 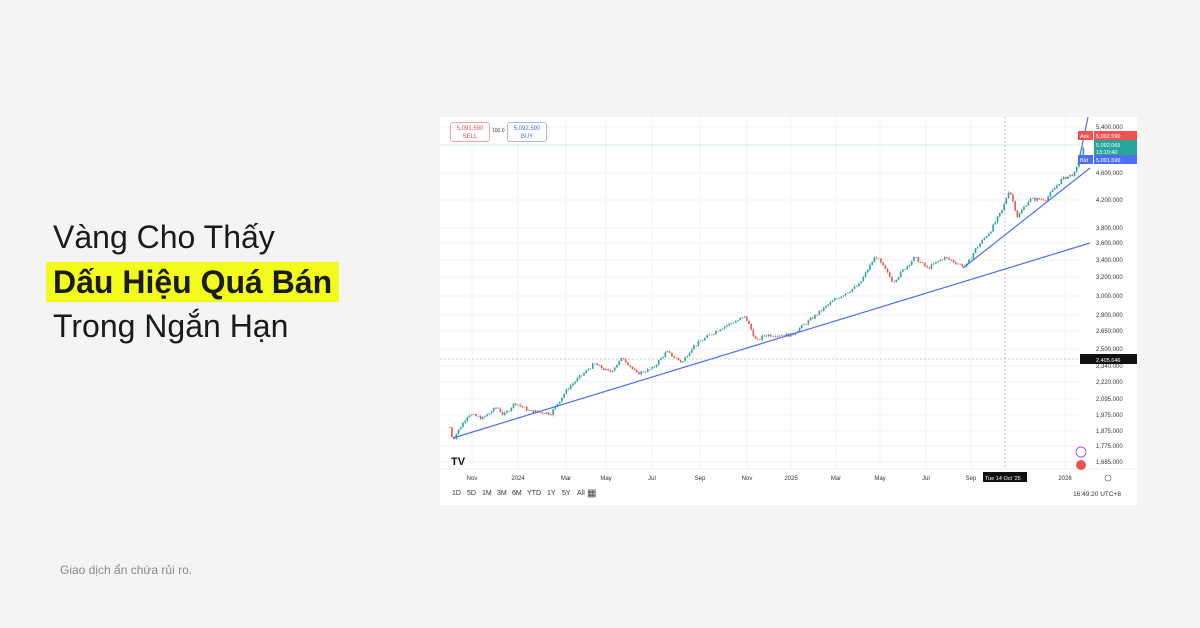 I want to click on settings-icon, so click(x=1108, y=478).